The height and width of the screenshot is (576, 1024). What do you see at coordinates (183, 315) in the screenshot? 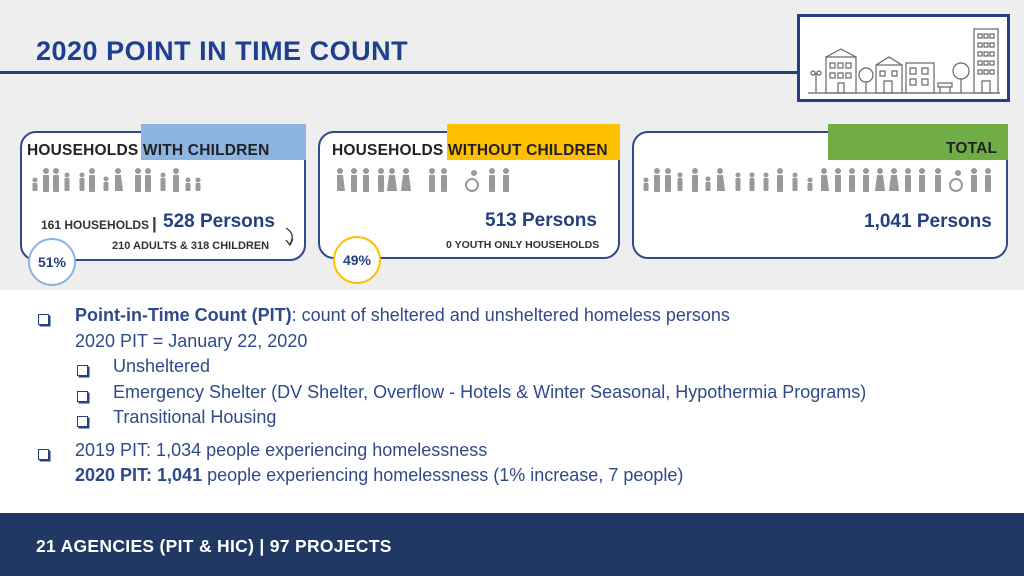
I see `pit-term: Point-in-Time Count (PIT)` at bounding box center [183, 315].